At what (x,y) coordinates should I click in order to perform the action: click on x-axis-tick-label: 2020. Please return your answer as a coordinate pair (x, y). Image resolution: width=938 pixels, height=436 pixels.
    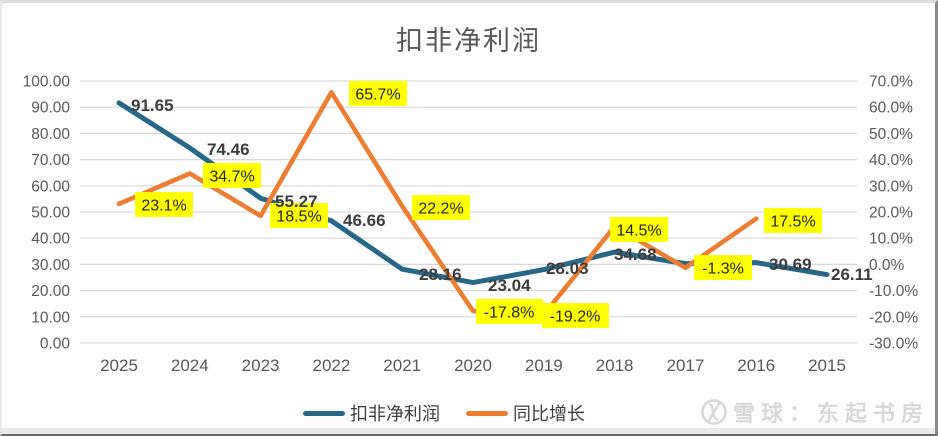
    Looking at the image, I should click on (473, 365).